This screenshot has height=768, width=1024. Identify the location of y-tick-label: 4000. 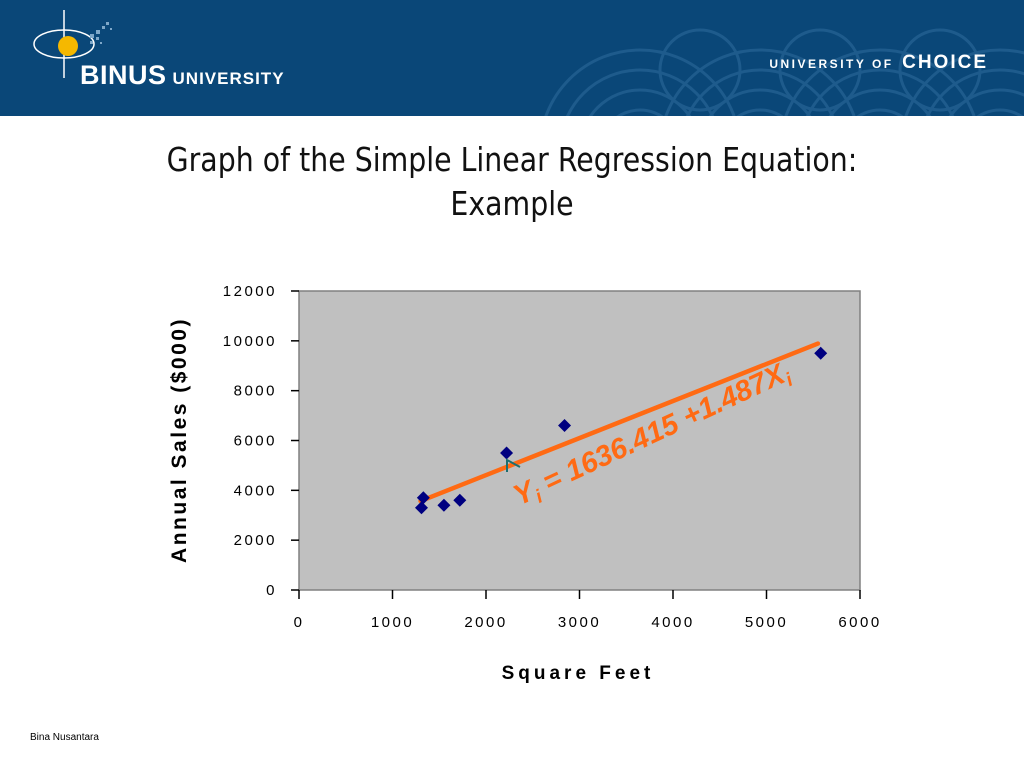
(255, 490).